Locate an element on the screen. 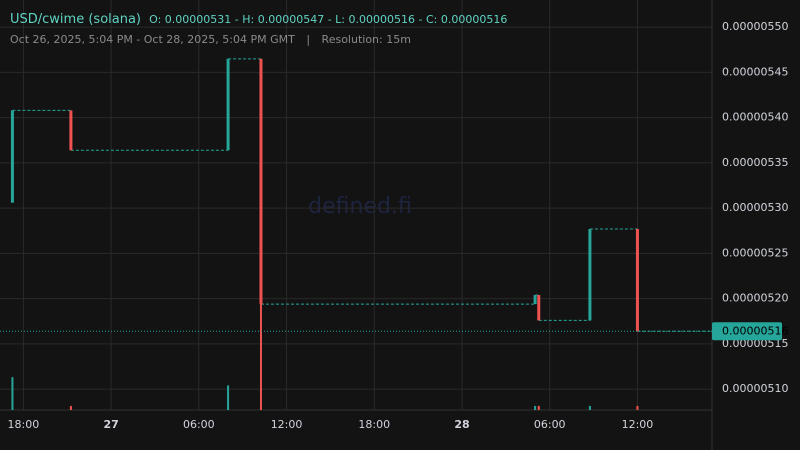 The height and width of the screenshot is (450, 800). y-tick-label: 0.00000545 is located at coordinates (755, 71).